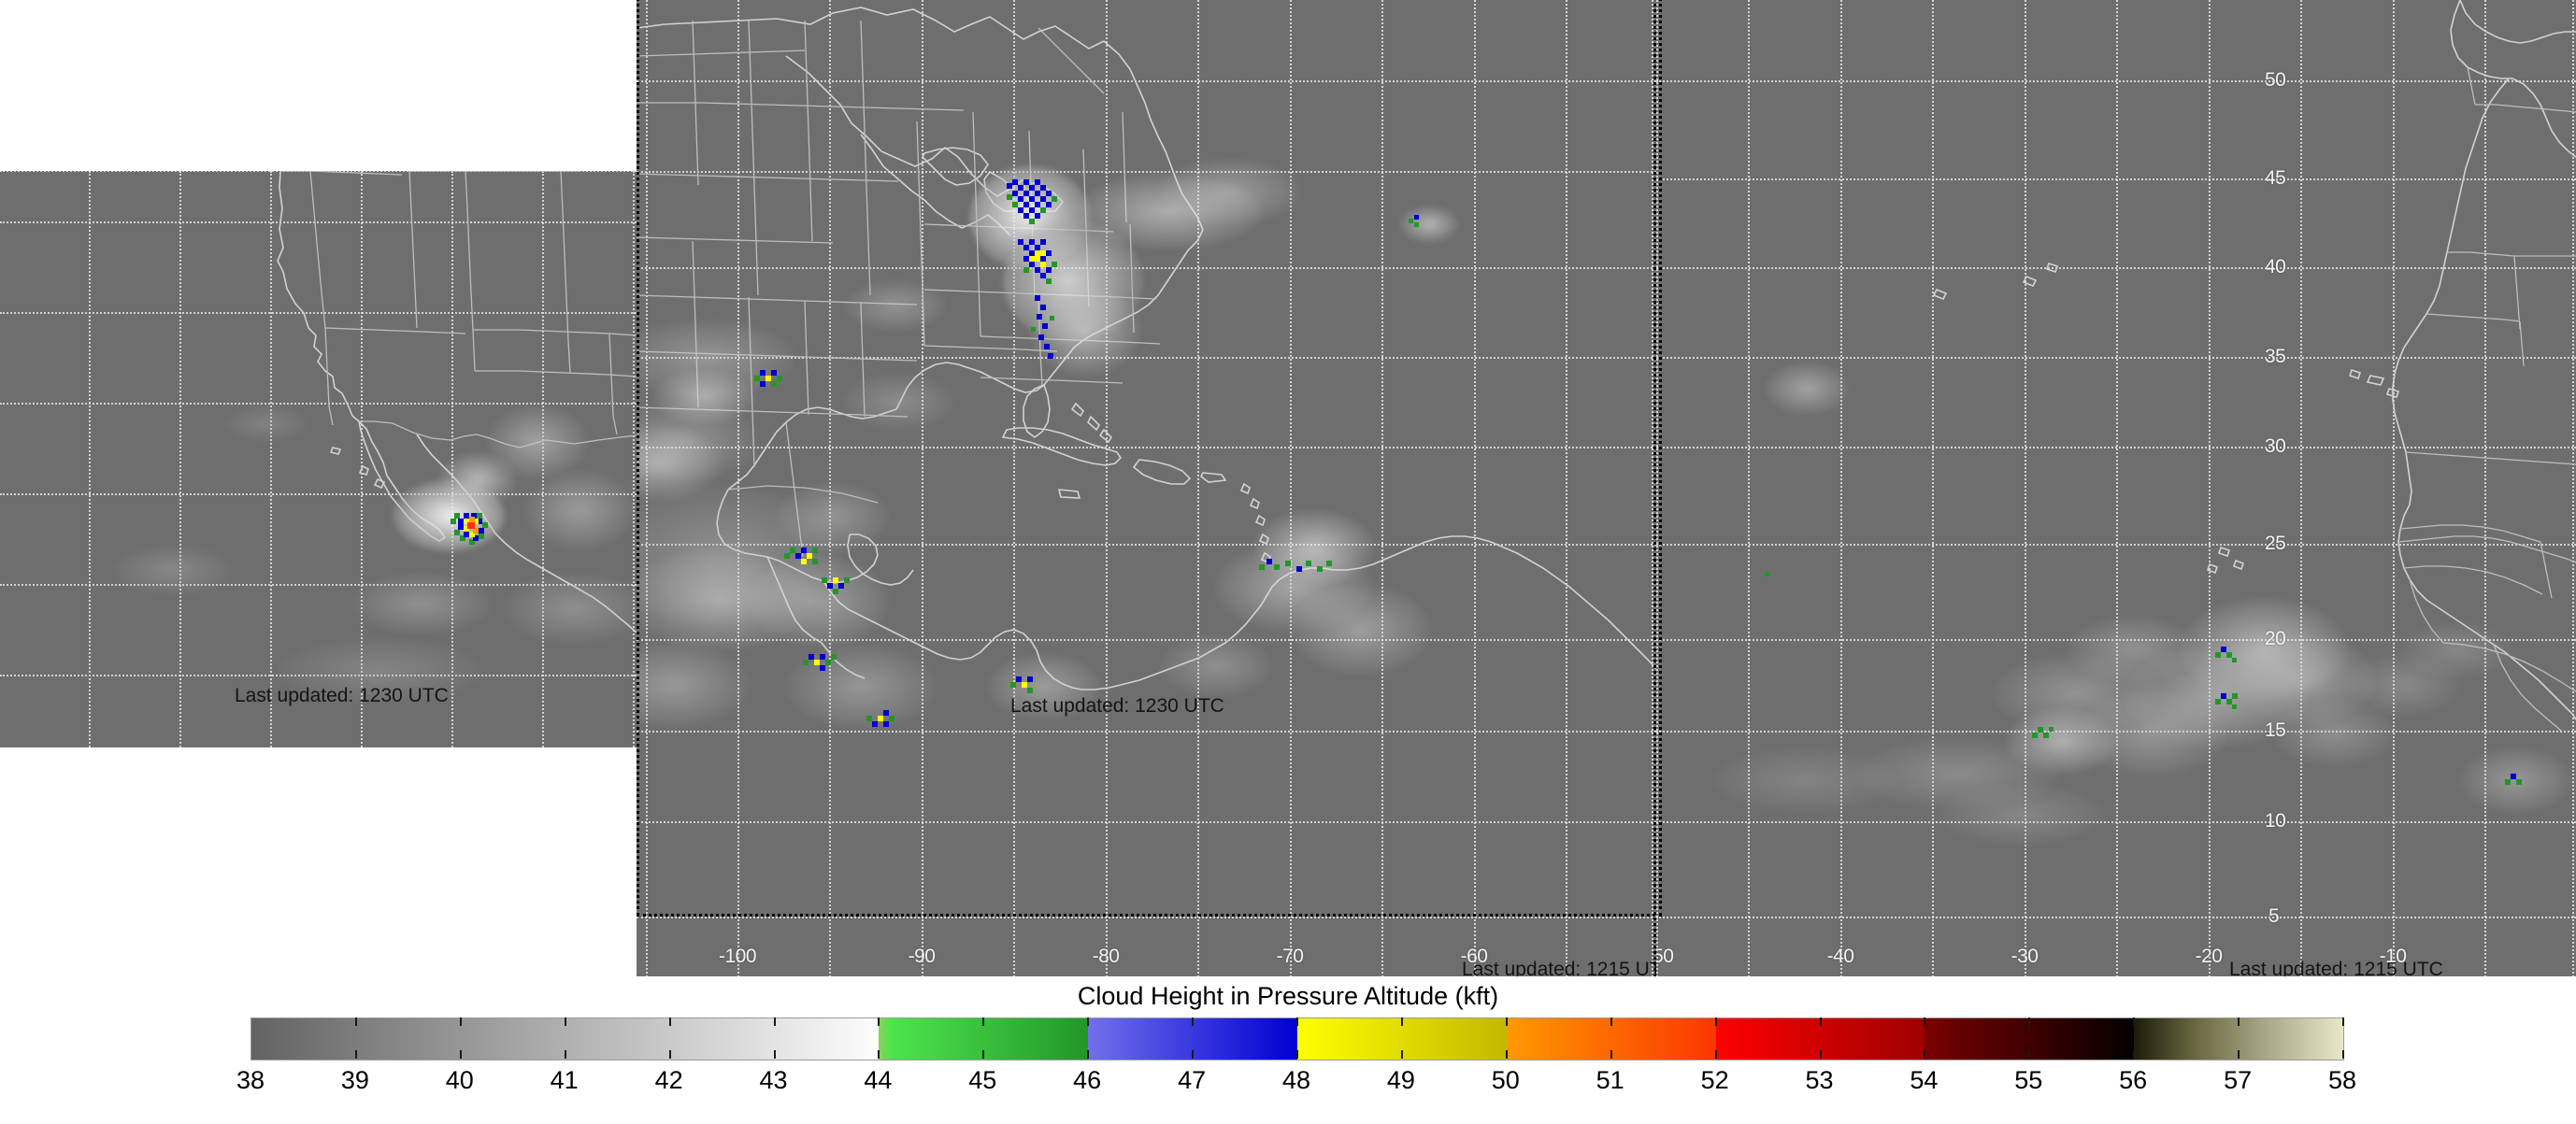 The height and width of the screenshot is (1124, 2576). Describe the element at coordinates (888, 722) in the screenshot. I see `convective-core-colombia` at that location.